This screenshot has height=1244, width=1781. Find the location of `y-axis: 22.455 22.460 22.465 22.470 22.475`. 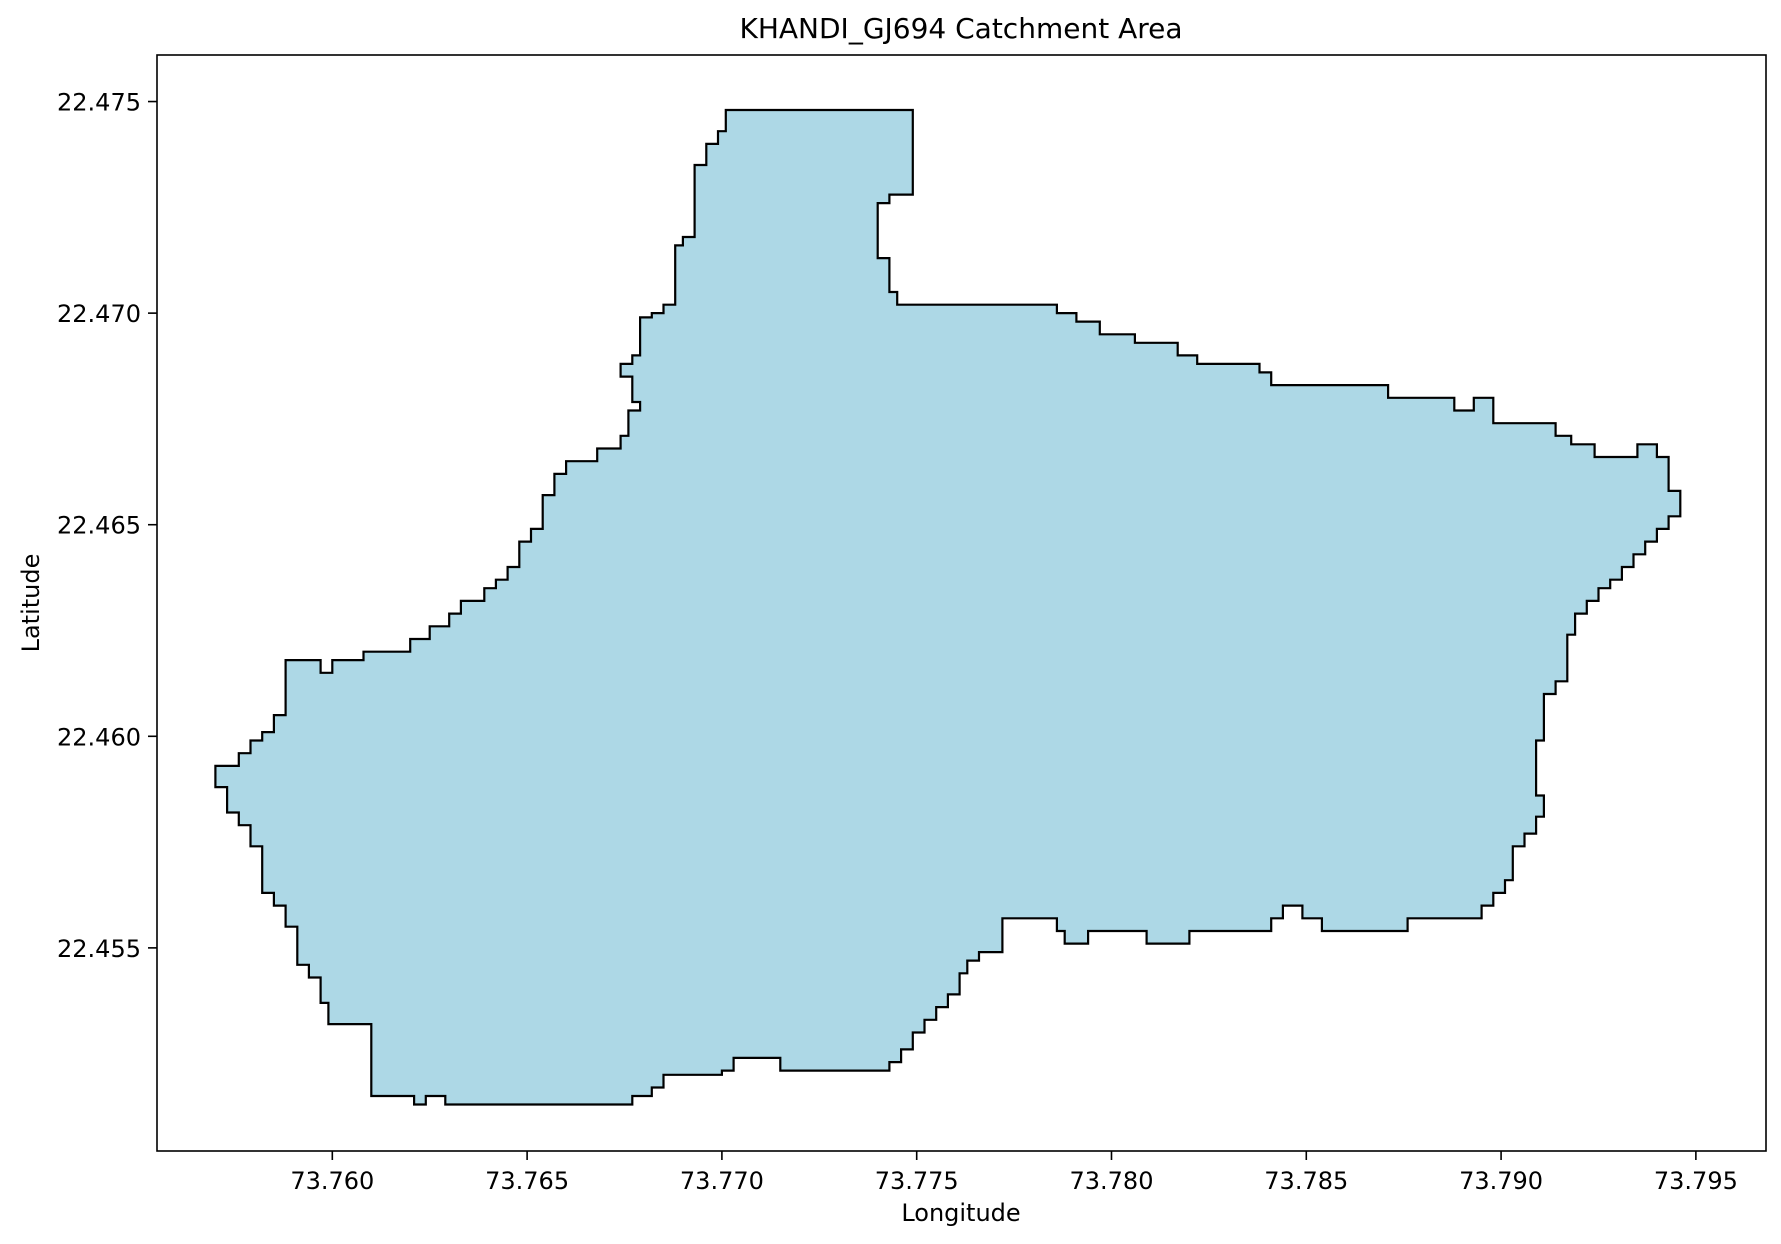

y-axis: 22.455 22.460 22.465 22.470 22.475 is located at coordinates (107, 526).